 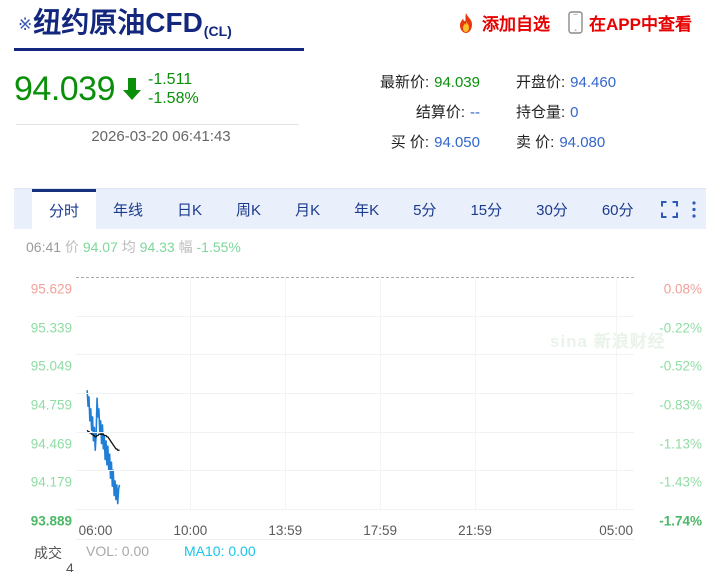 What do you see at coordinates (161, 136) in the screenshot?
I see `quote-timestamp: 2026-03-20 06:41:43` at bounding box center [161, 136].